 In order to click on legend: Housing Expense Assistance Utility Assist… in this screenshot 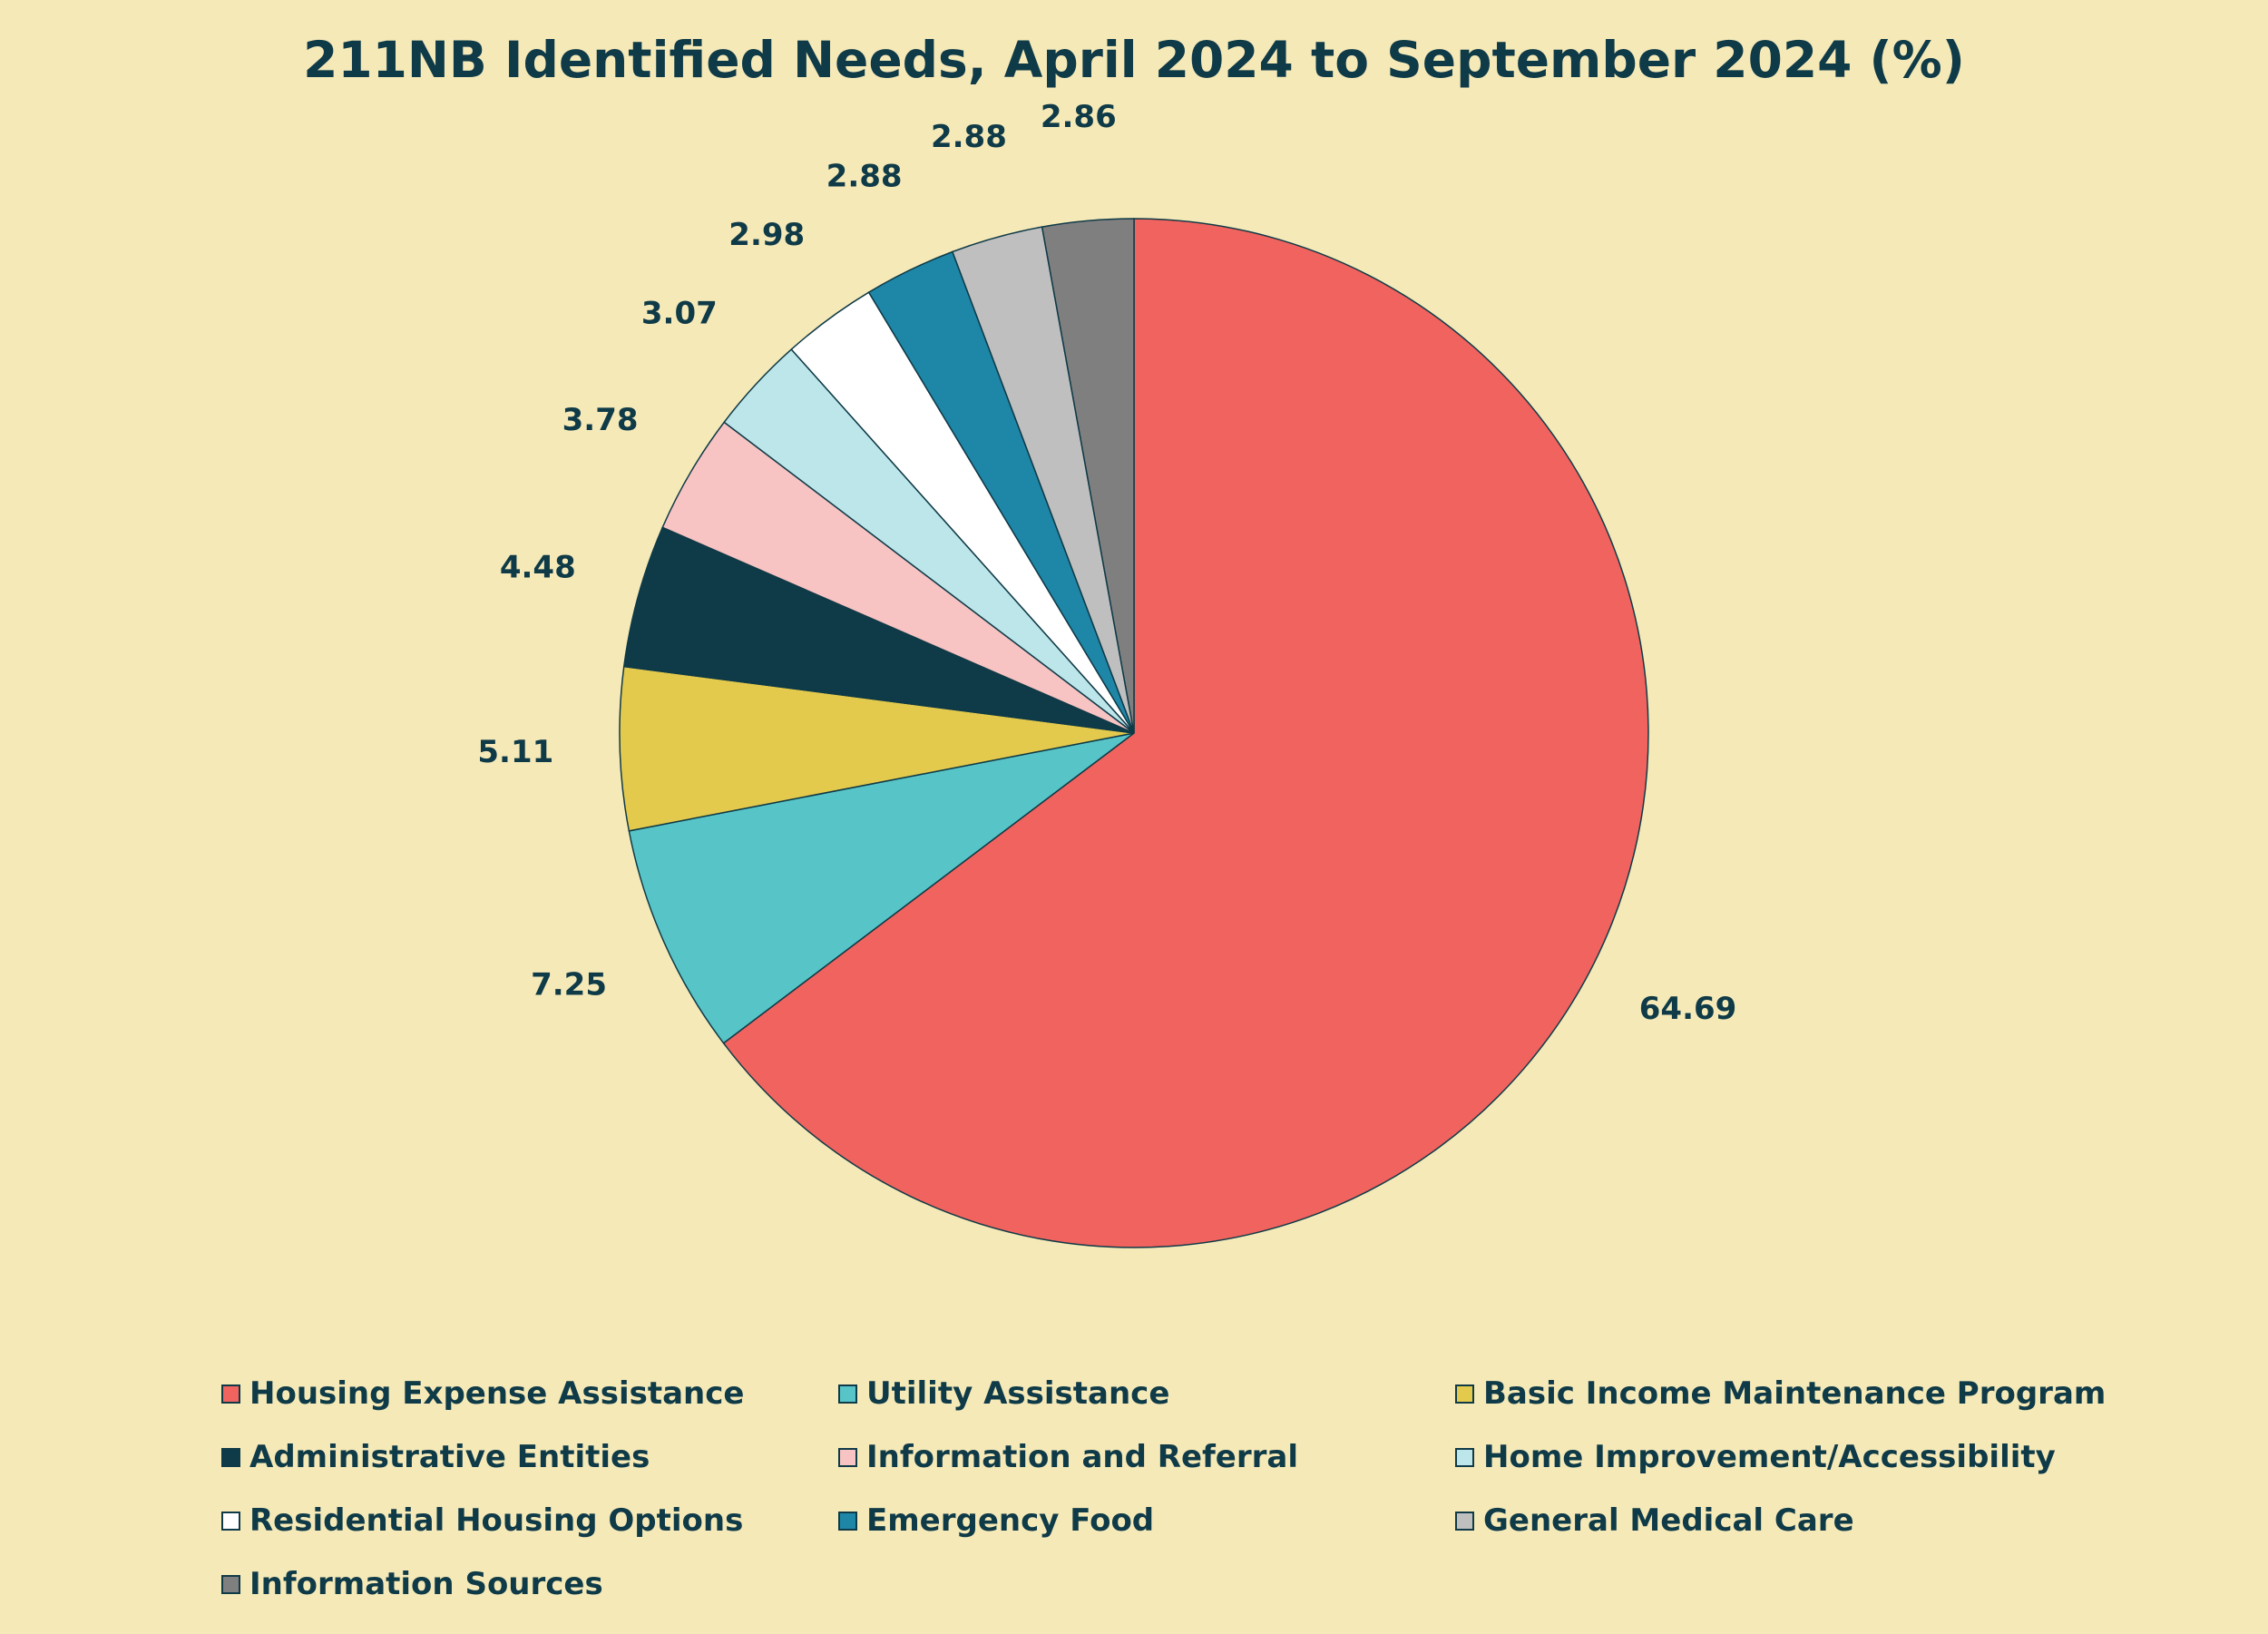, I will do `click(1173, 1488)`.